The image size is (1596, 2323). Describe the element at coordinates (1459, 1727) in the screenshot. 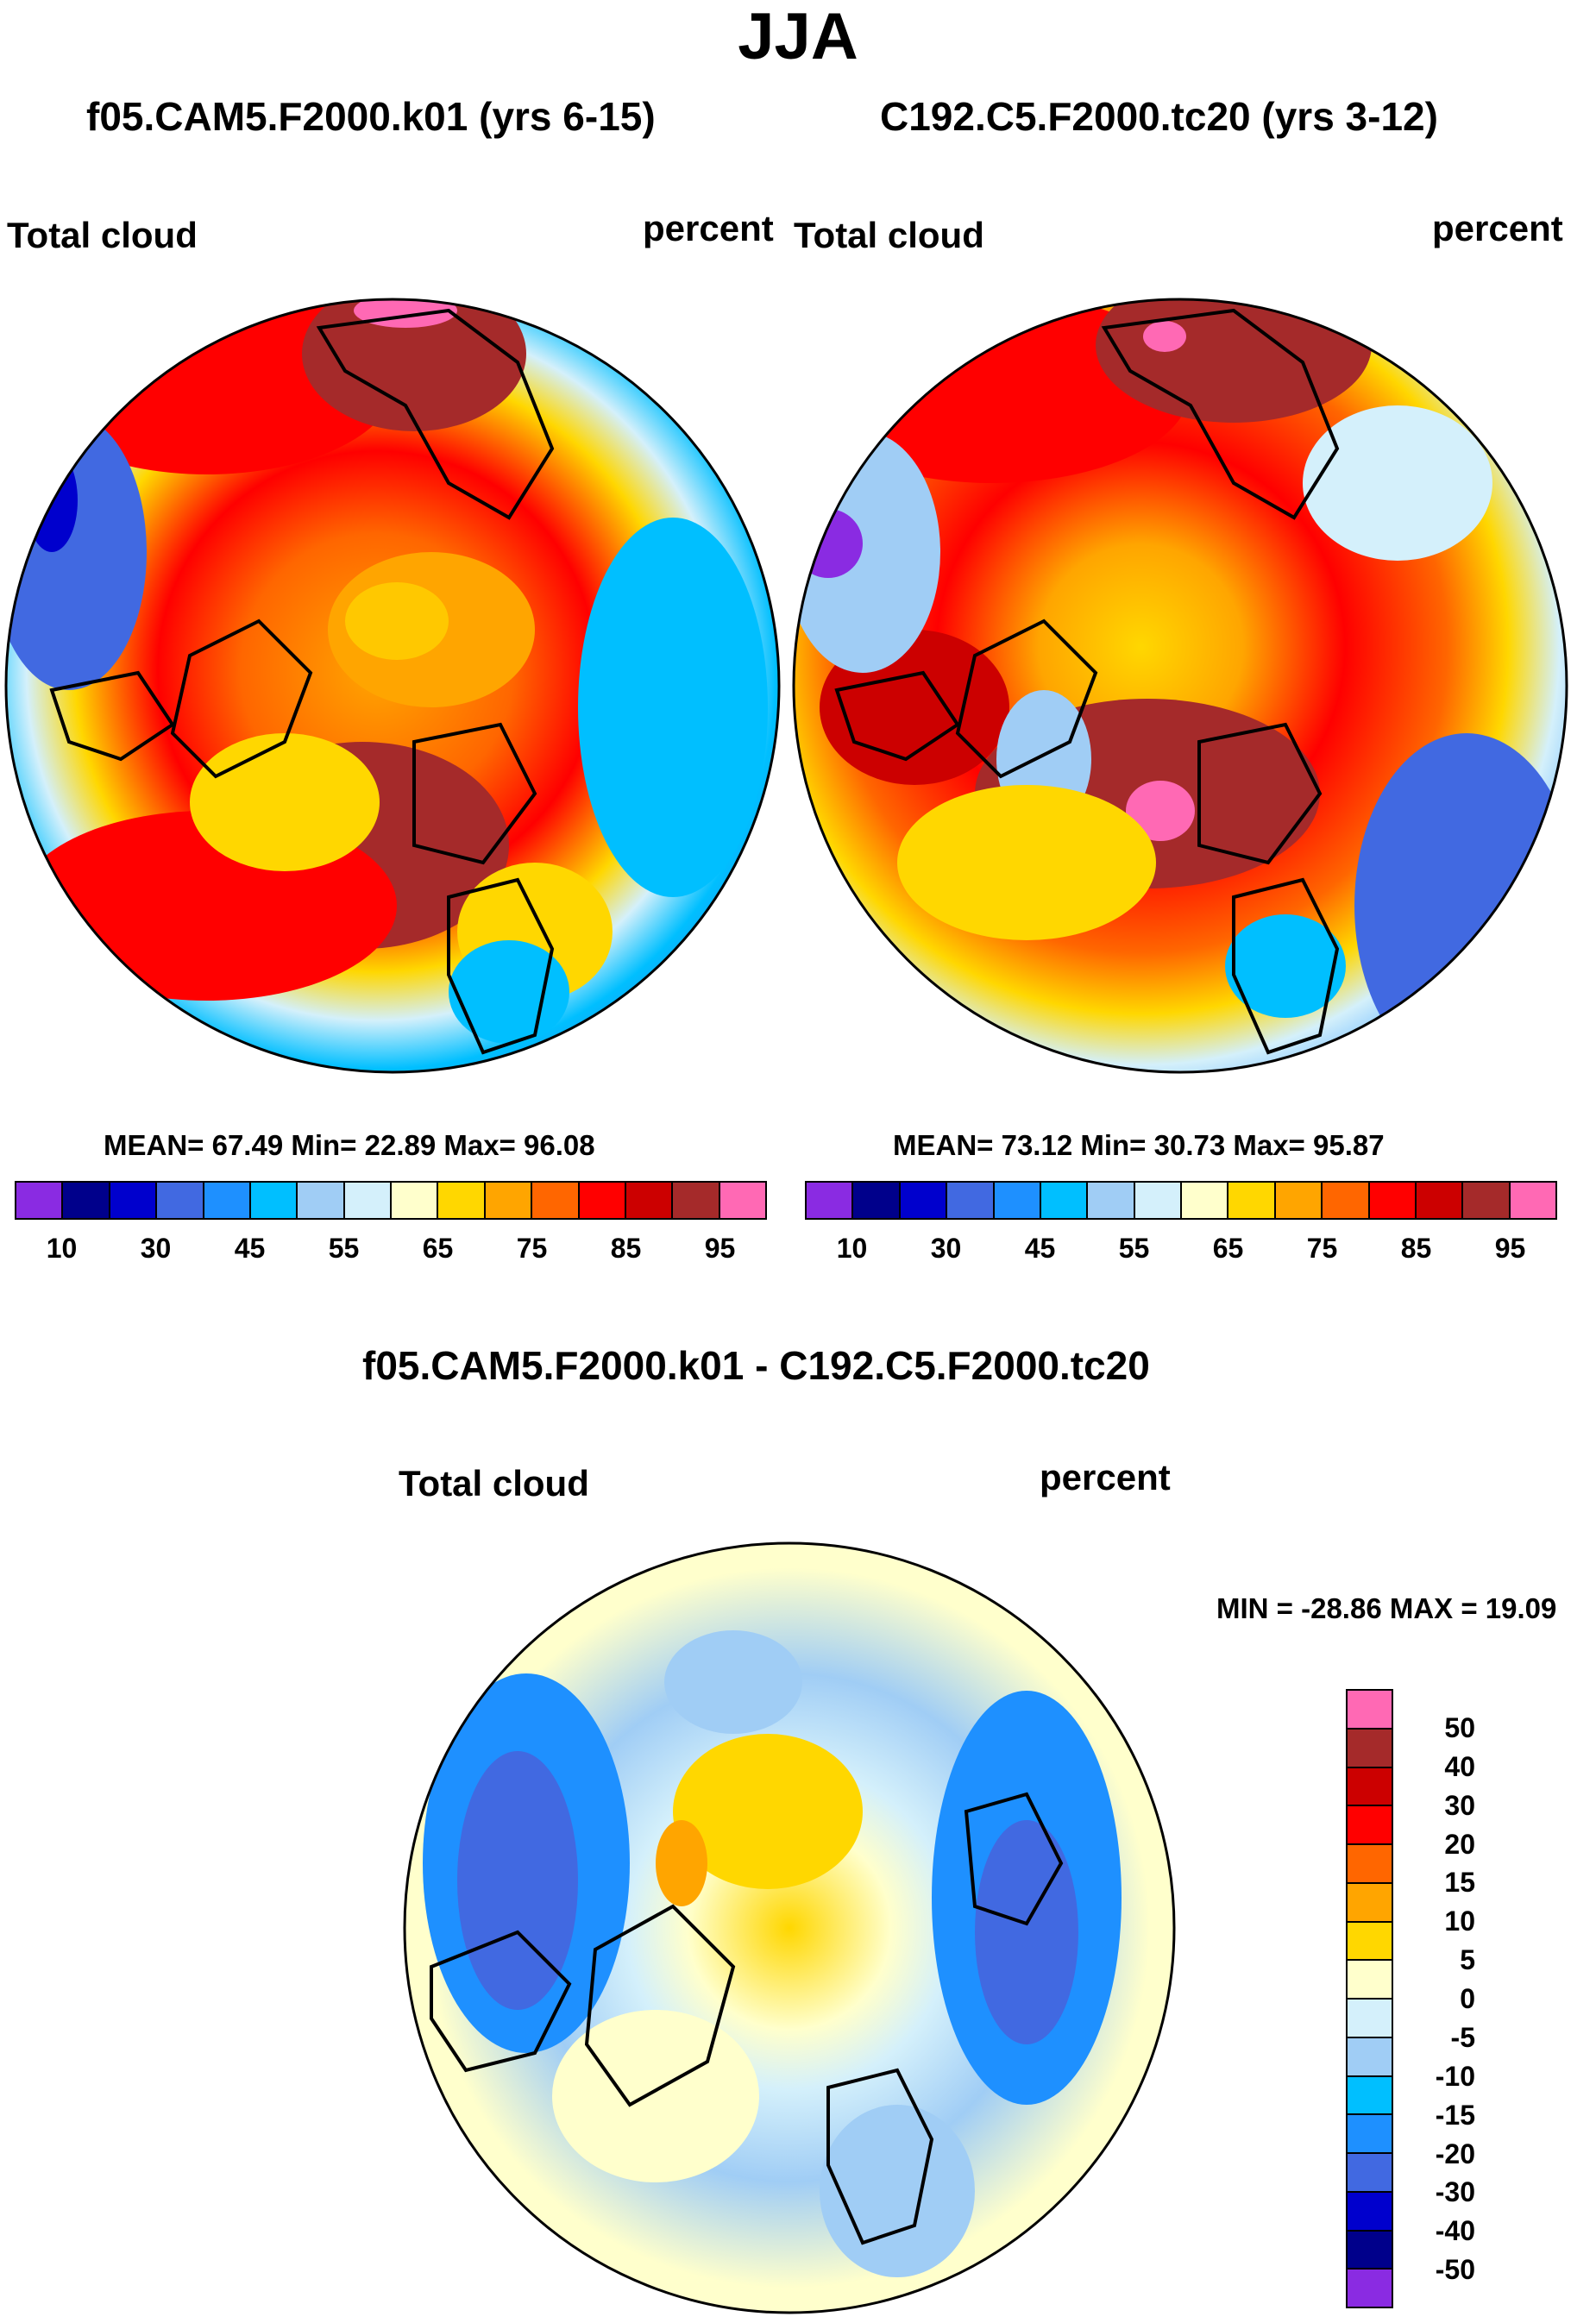

I see `colorbar-tick-label: 50` at that location.